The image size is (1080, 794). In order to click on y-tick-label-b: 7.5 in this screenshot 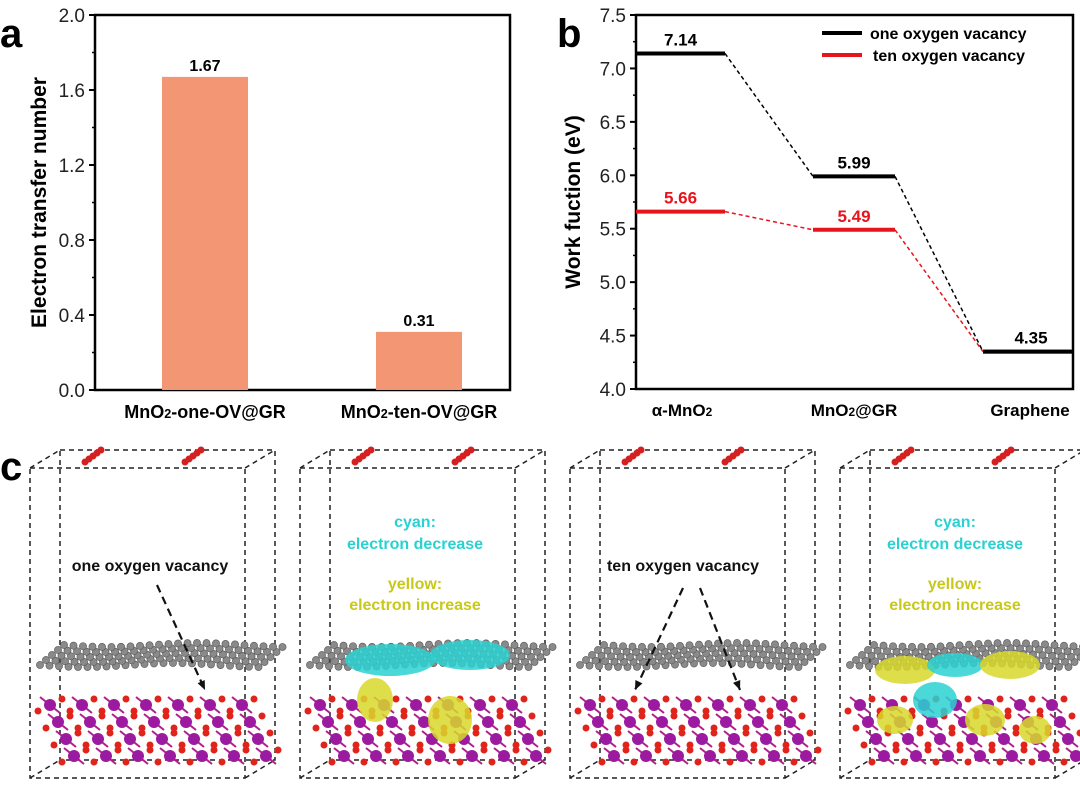, I will do `click(613, 16)`.